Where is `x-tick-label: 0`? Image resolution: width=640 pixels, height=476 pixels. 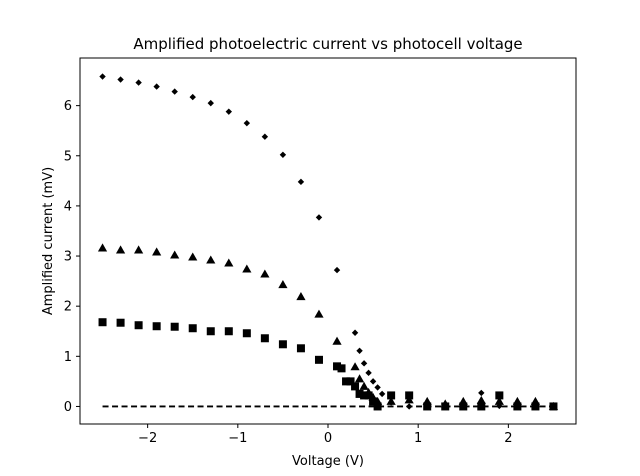
x-tick-label: 0 is located at coordinates (328, 438).